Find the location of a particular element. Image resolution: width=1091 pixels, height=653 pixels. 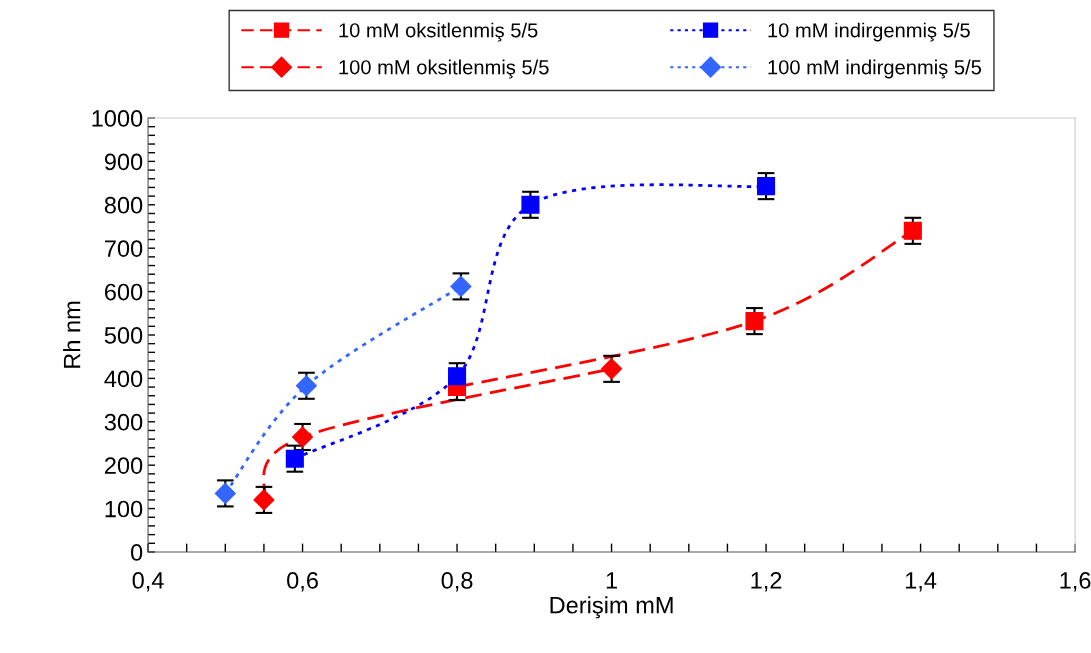

legend-label: 100 mM oksitlenmiş 5/5 is located at coordinates (444, 69).